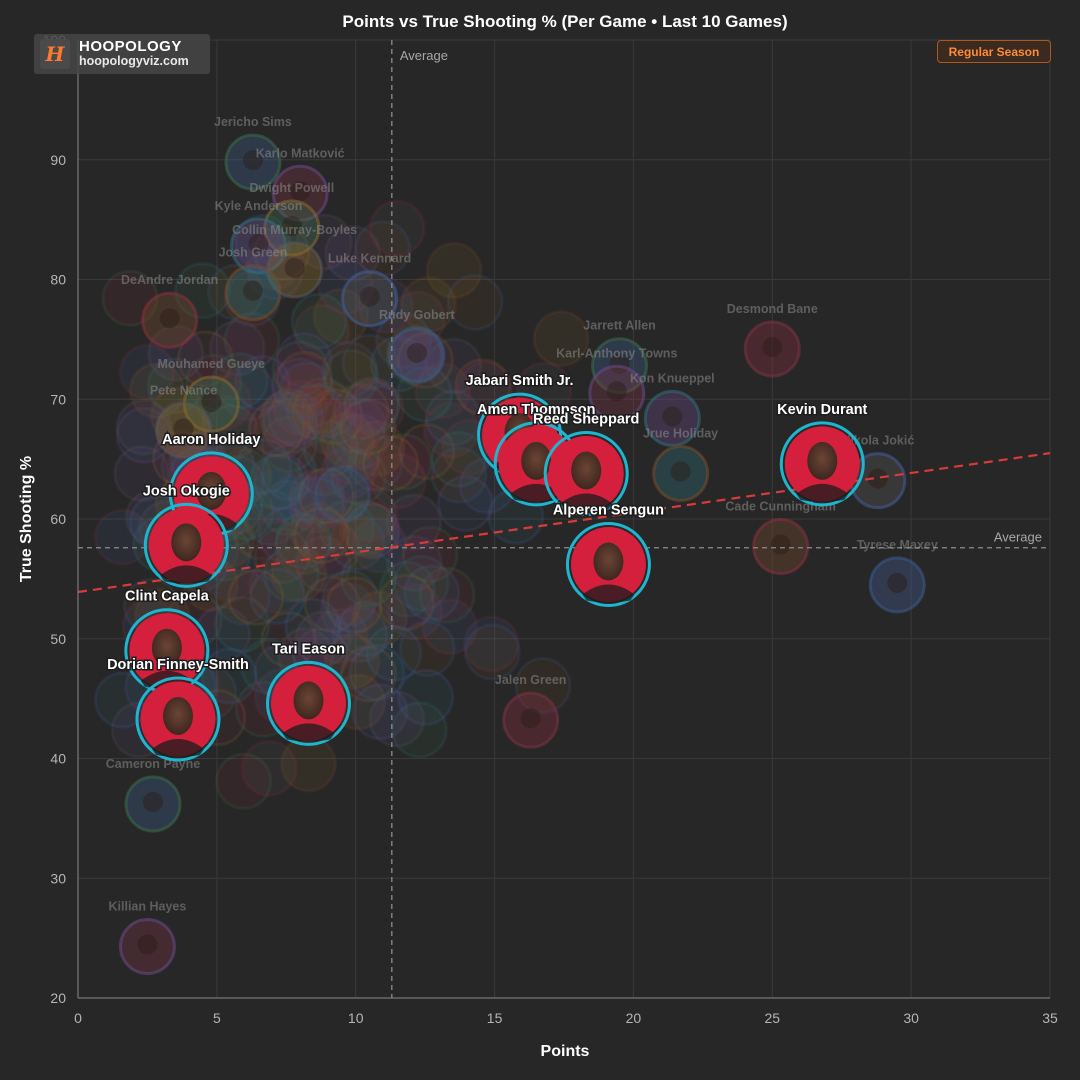  I want to click on highlighted-player-point: Alperen Sengun, so click(608, 554).